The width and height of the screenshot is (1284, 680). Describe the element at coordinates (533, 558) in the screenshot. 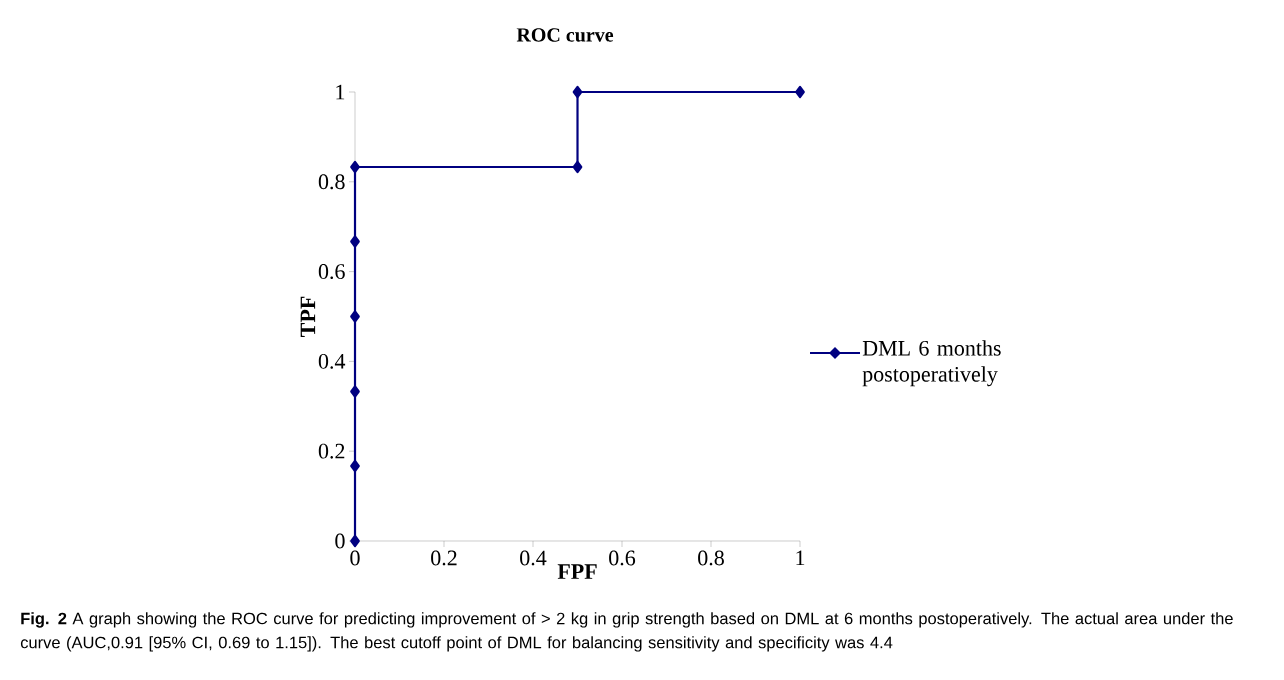

I see `x-tick-label: 0.4` at that location.